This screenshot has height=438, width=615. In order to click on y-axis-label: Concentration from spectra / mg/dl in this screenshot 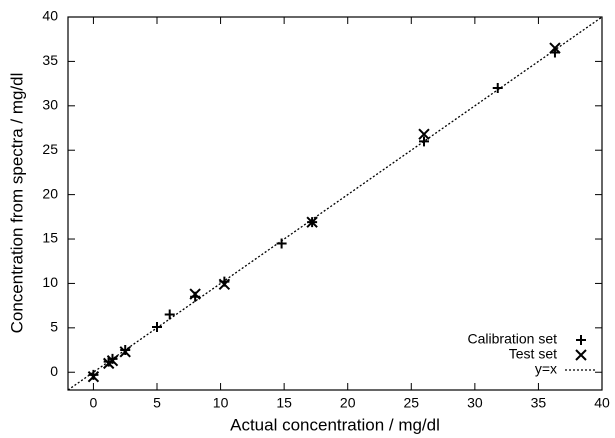, I will do `click(16, 203)`.